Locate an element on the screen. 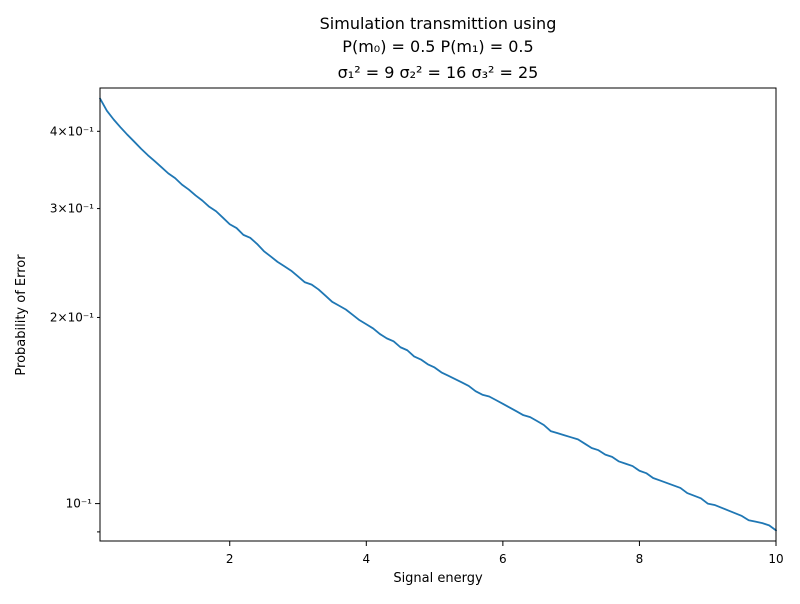  y-minor-tick-label-1: 2×10⁻¹ is located at coordinates (72, 317).